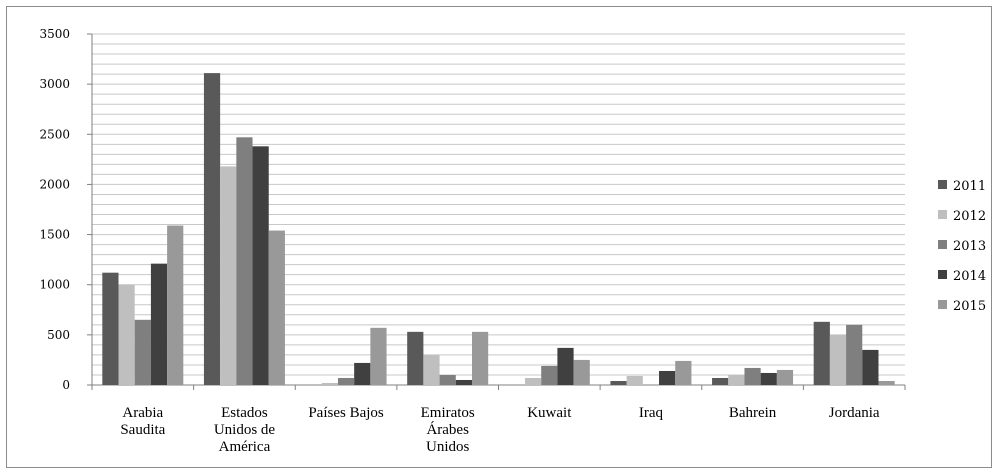 This screenshot has width=1000, height=475. I want to click on category-label: Países Bajos, so click(346, 413).